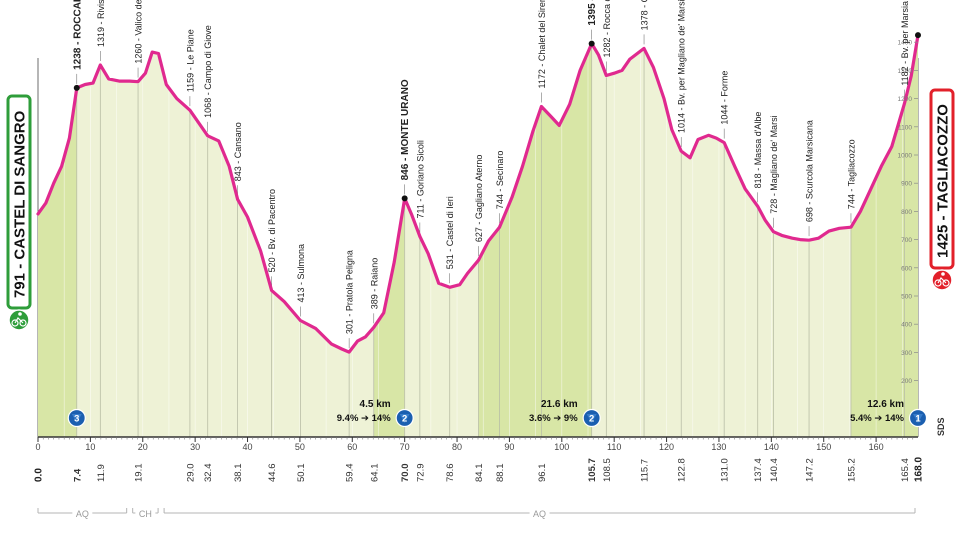 The image size is (960, 540). I want to click on km-label-11: 72.9, so click(420, 473).